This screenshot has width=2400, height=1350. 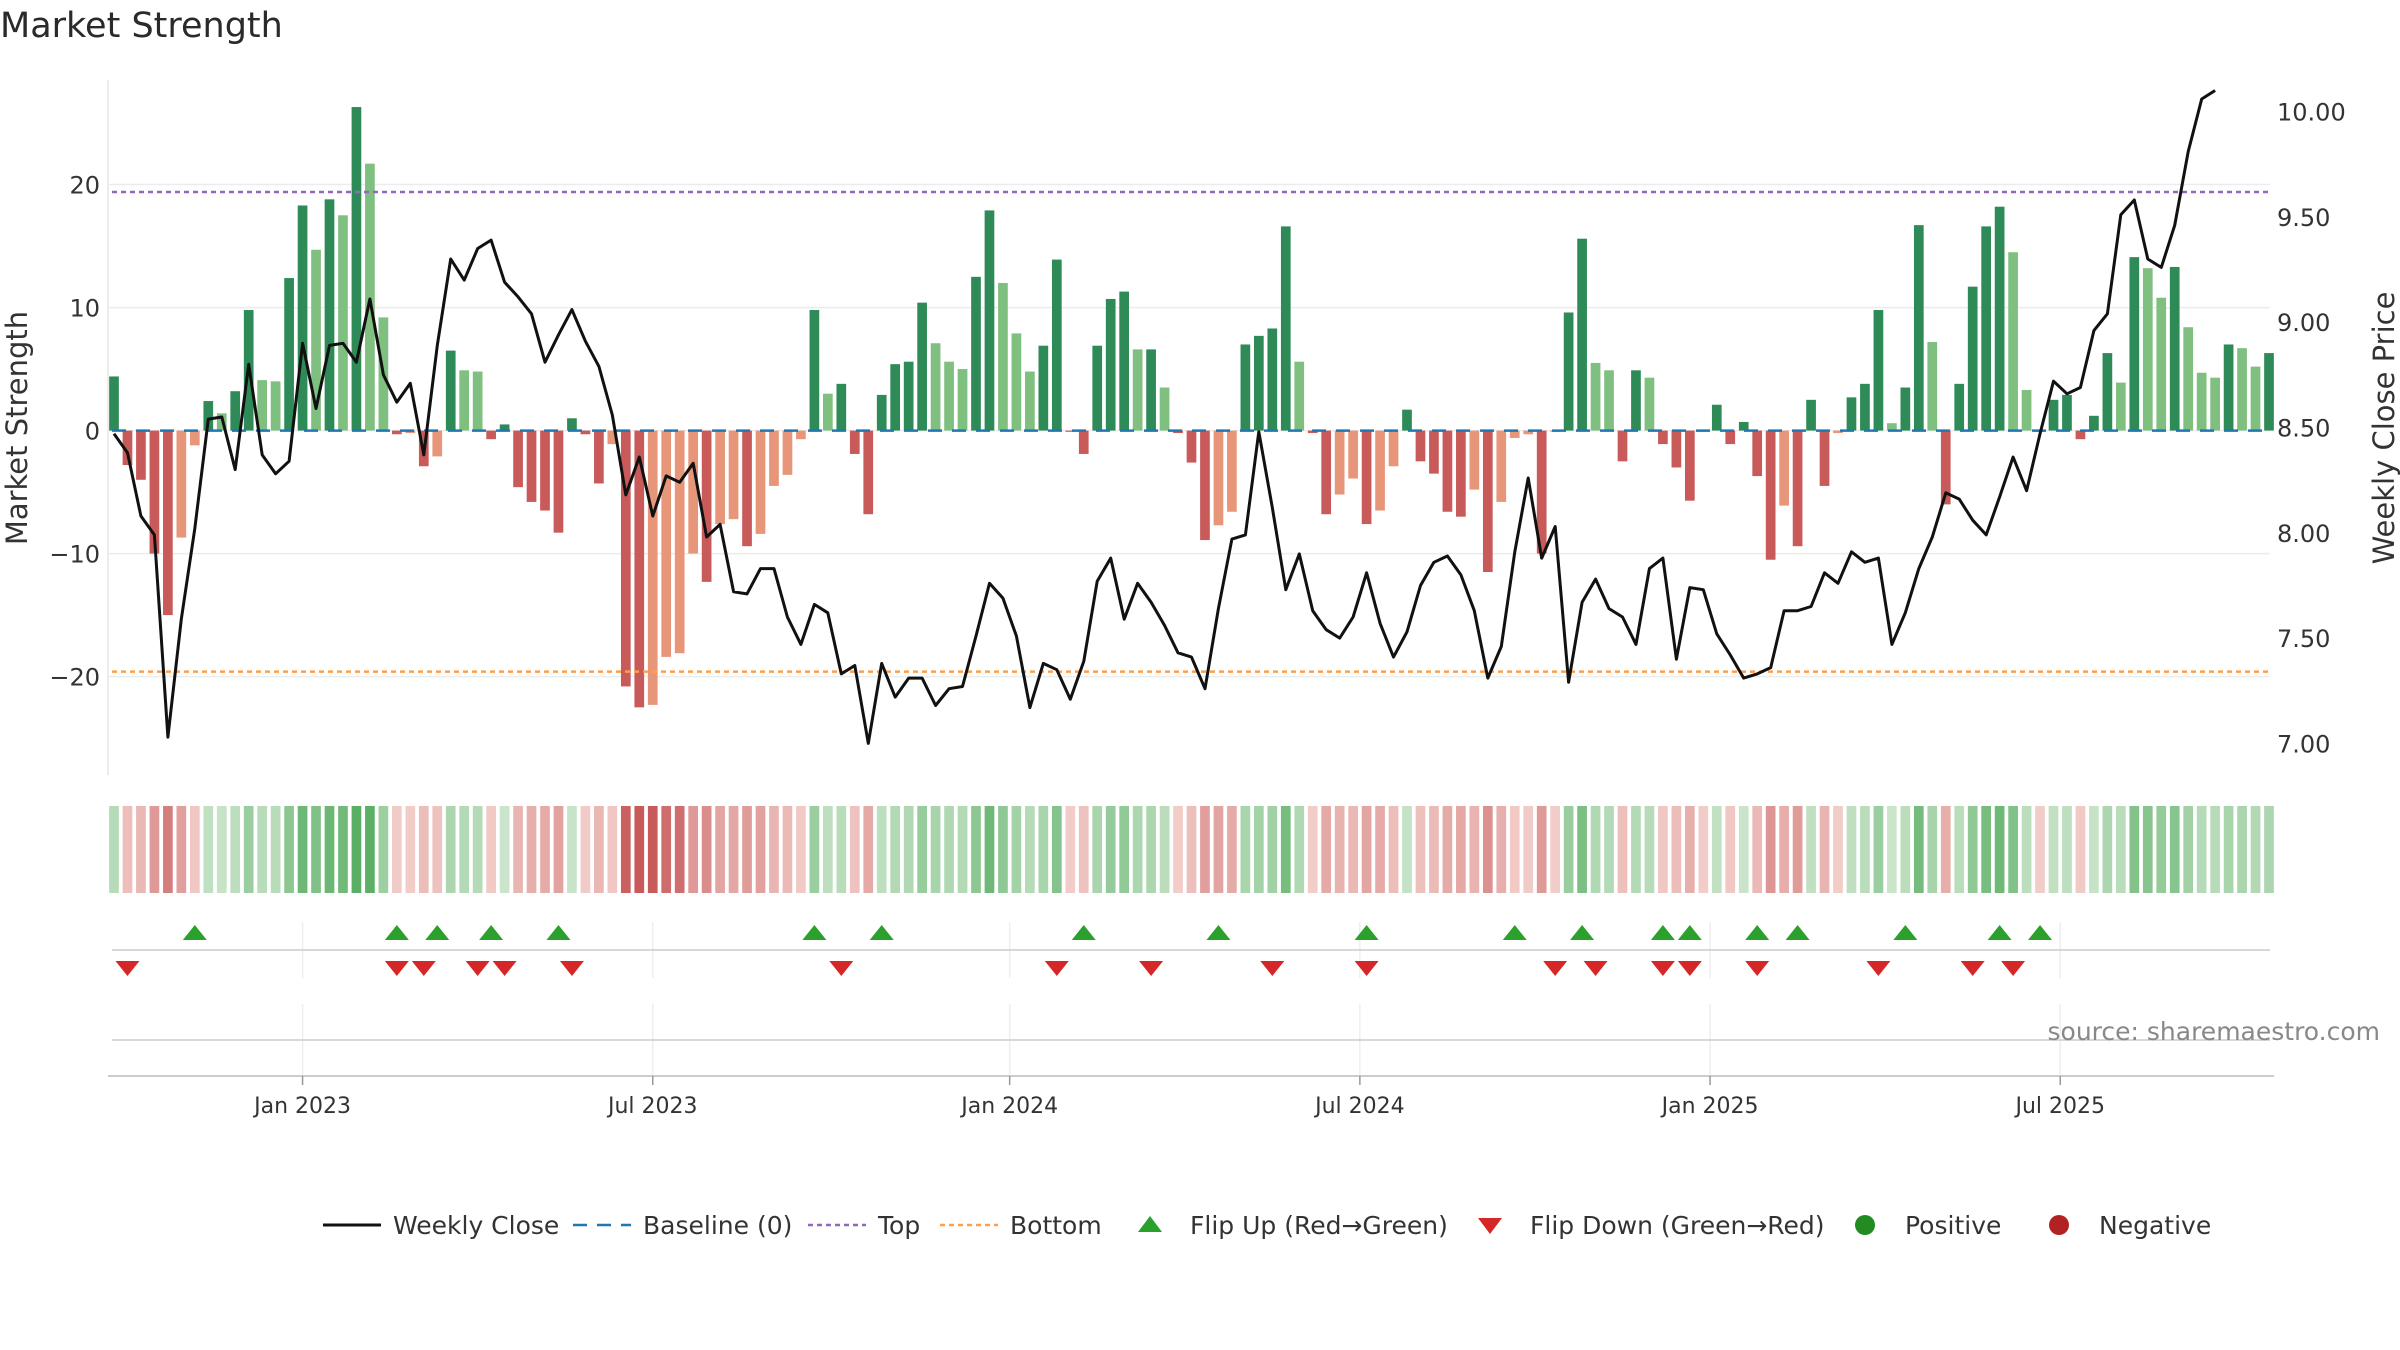 What do you see at coordinates (2214, 1031) in the screenshot?
I see `source-label: source: sharemaestro.com` at bounding box center [2214, 1031].